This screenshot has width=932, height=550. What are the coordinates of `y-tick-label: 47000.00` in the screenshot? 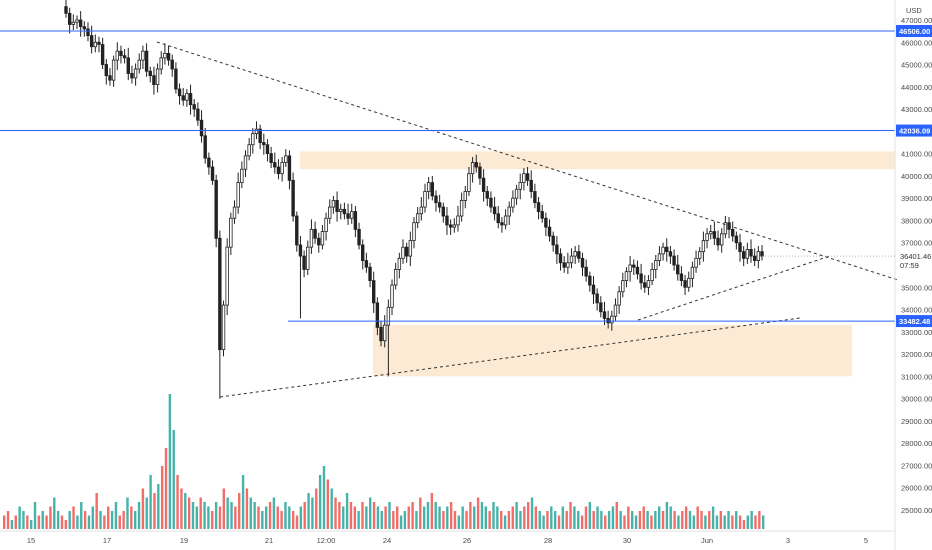 It's located at (916, 20).